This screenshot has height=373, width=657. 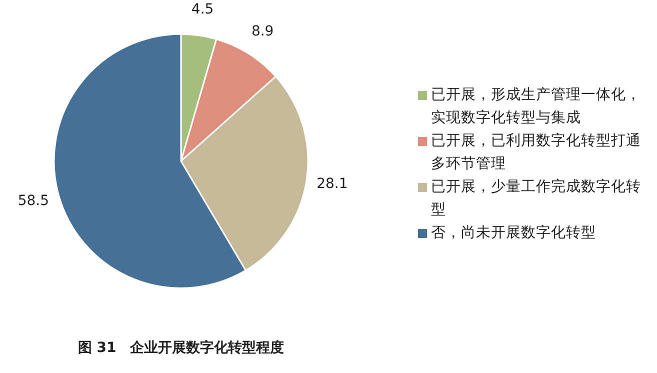 I want to click on legend-label: 已开展，形成生产管理一体化，实现数字化转型与集成, so click(x=536, y=106).